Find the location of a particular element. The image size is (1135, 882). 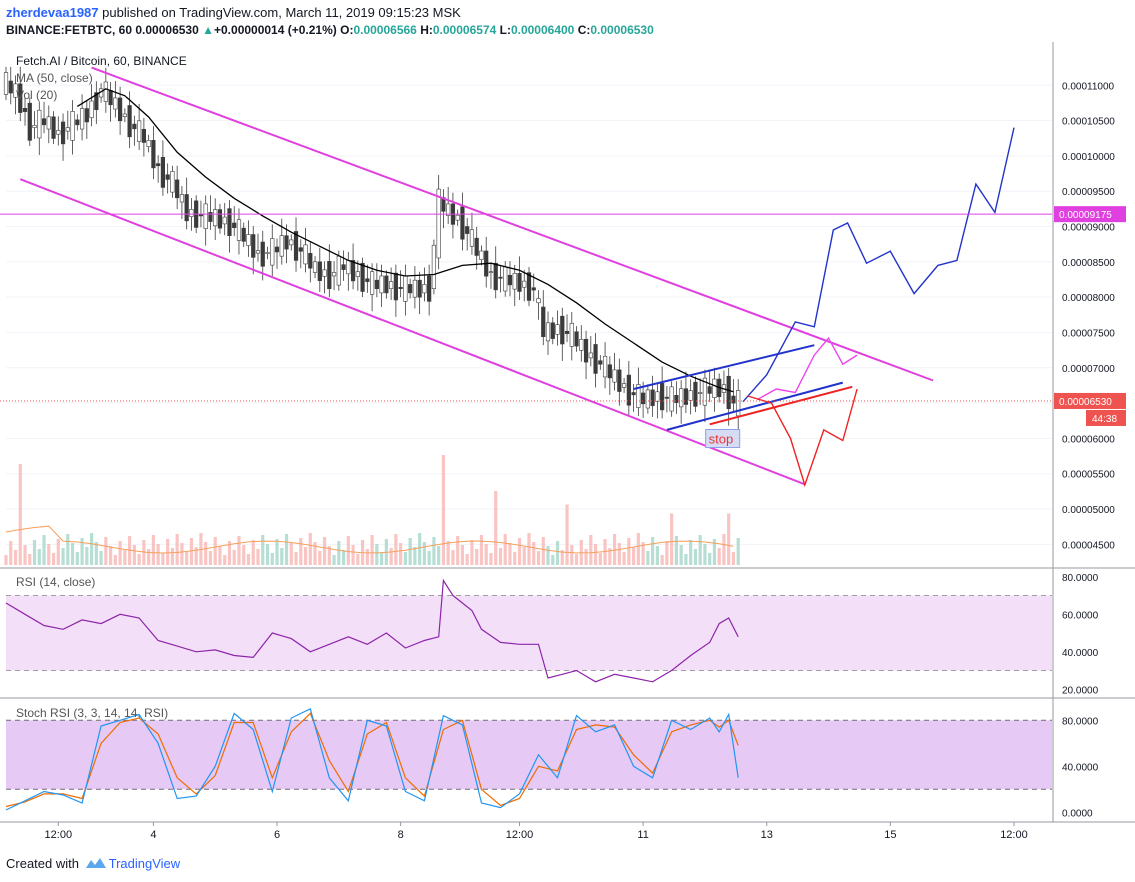

price-tick-label: 0.00007000 is located at coordinates (1088, 369).